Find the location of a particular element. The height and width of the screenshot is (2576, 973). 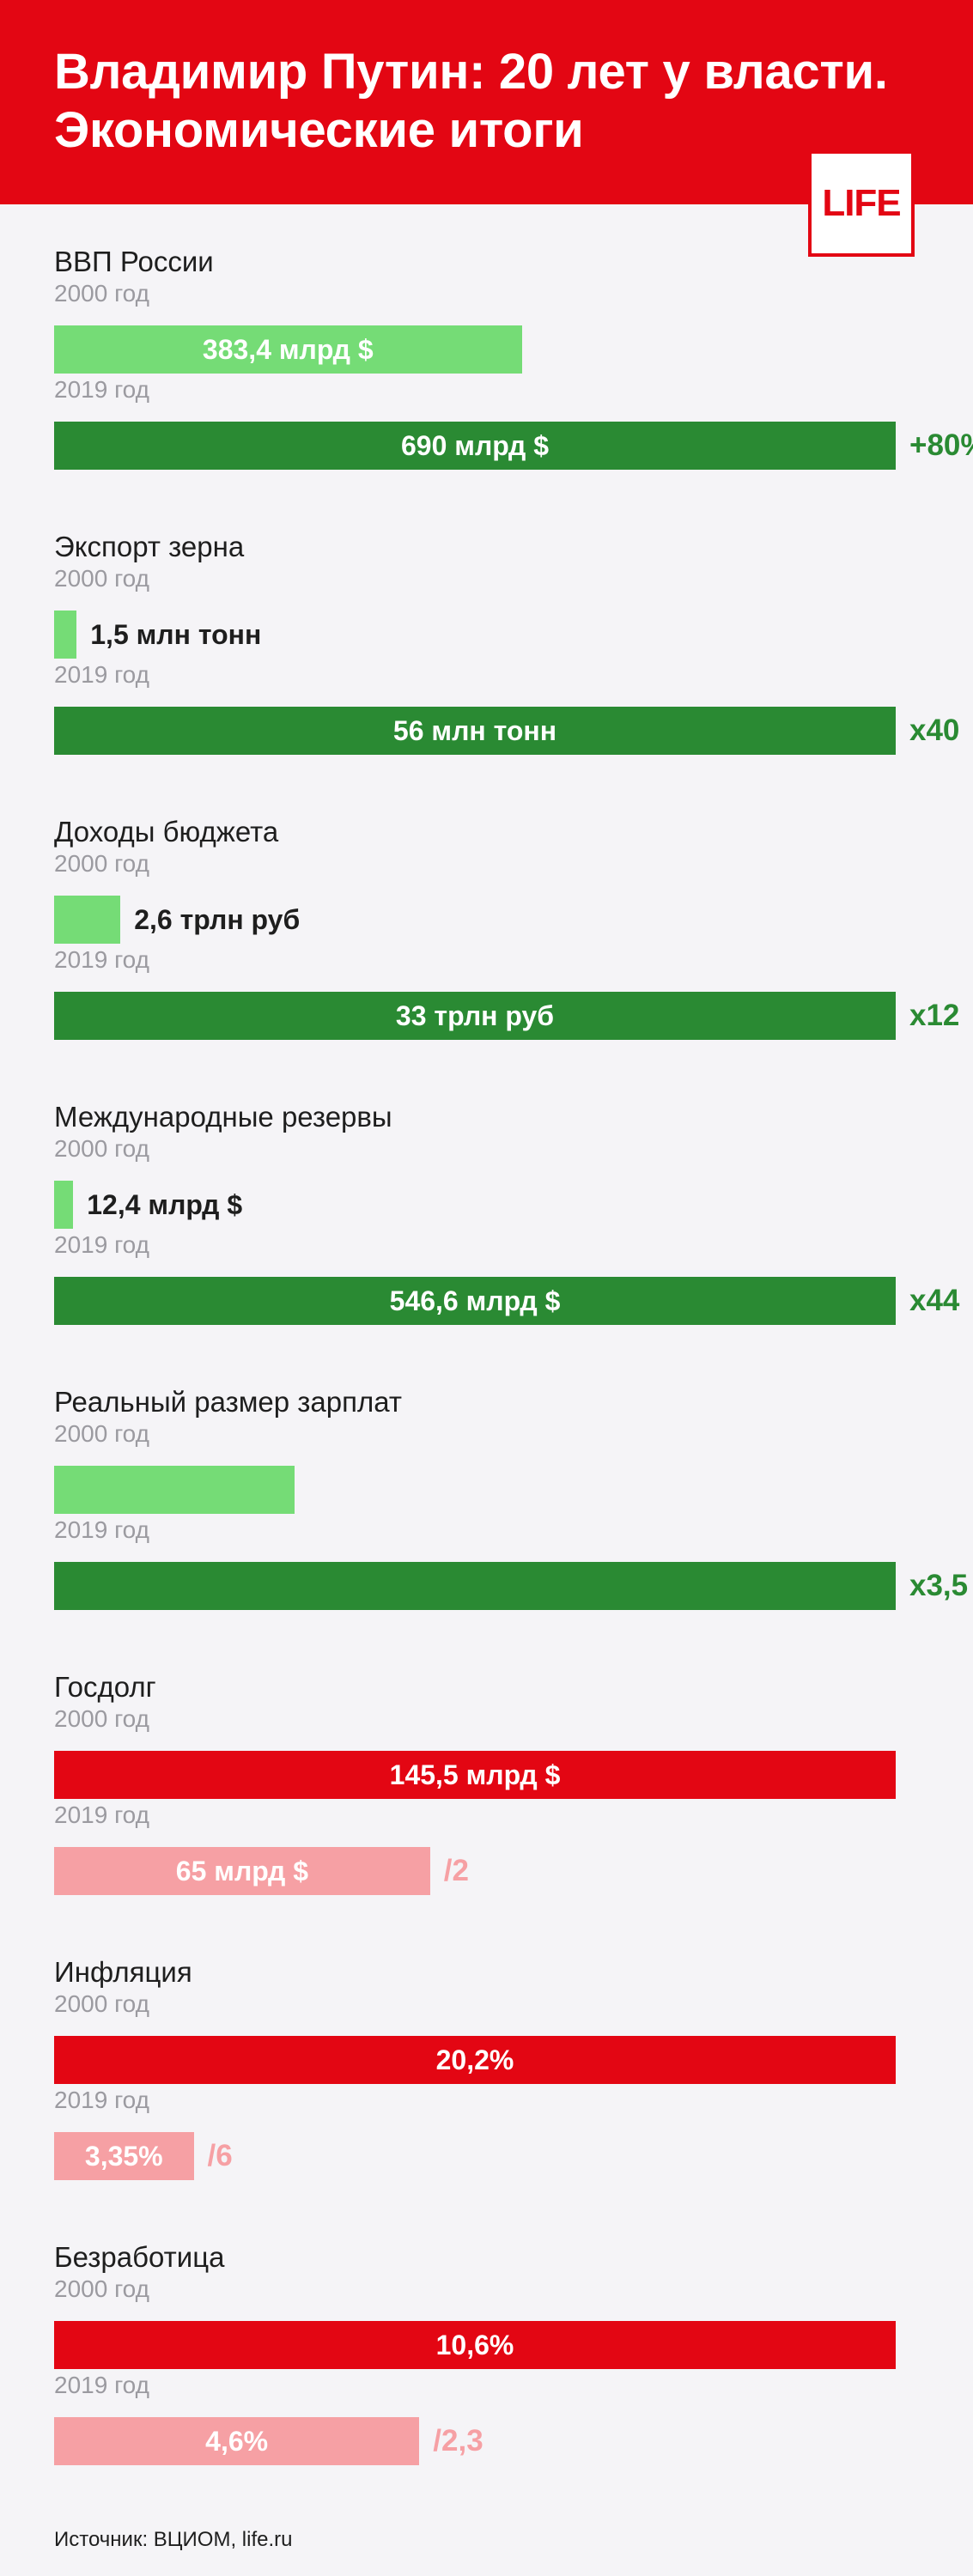

panel-title: Экспорт зерна is located at coordinates (149, 546).